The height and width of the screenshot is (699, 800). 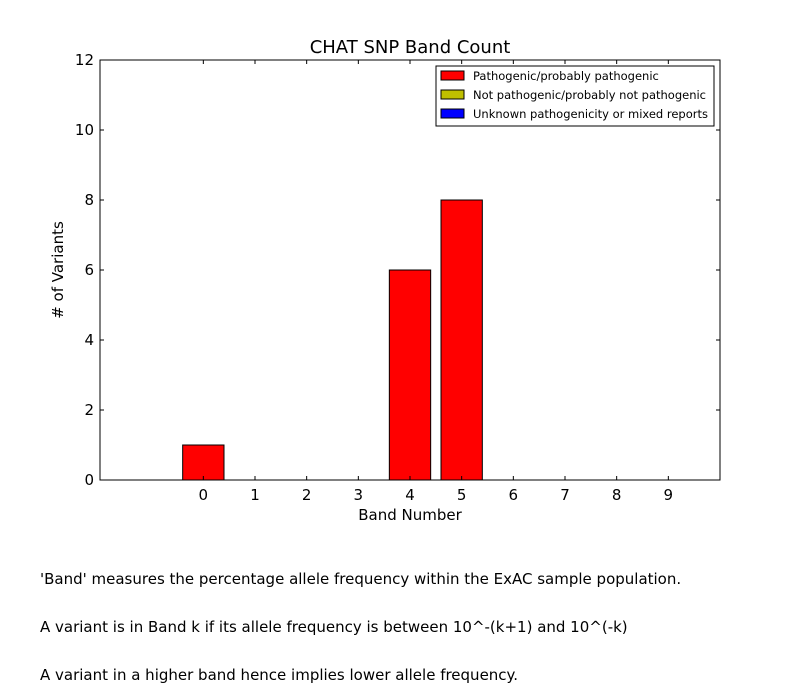 I want to click on x-tick-label: 9, so click(x=669, y=495).